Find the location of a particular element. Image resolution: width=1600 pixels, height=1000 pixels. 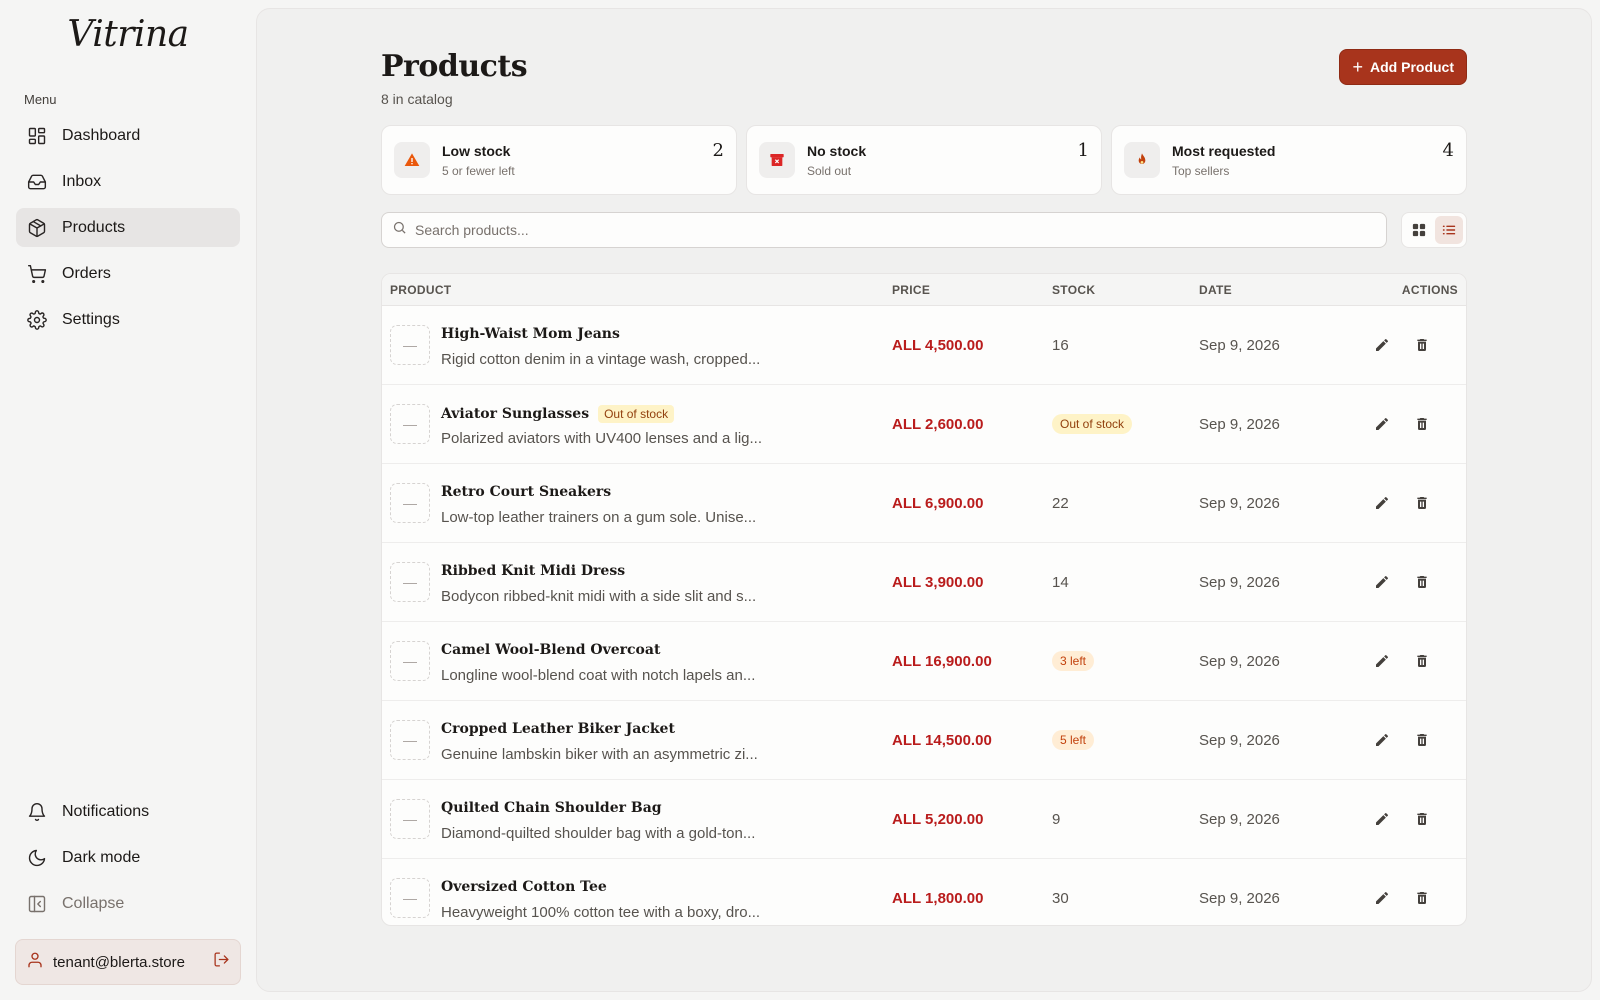

product-stock: 16 is located at coordinates (1060, 345).